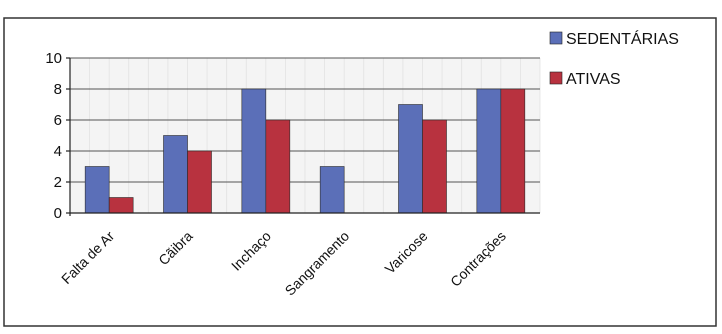 Image resolution: width=722 pixels, height=334 pixels. Describe the element at coordinates (622, 38) in the screenshot. I see `legend-label: SEDENTÁRIAS` at that location.